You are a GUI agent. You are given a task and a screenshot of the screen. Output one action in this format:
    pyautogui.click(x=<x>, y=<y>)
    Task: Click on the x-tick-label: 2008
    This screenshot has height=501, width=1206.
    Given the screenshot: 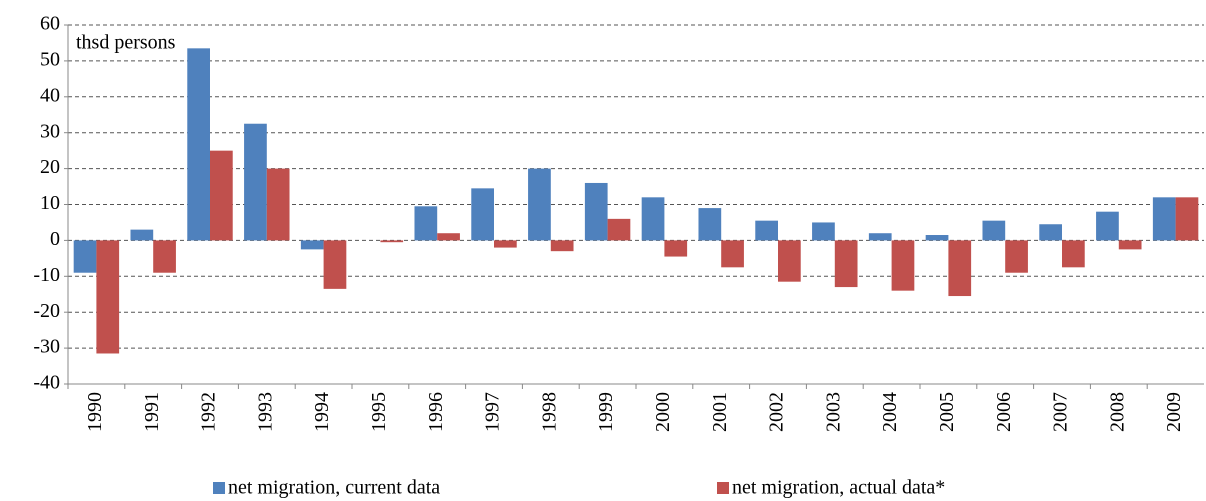 What is the action you would take?
    pyautogui.click(x=1117, y=412)
    